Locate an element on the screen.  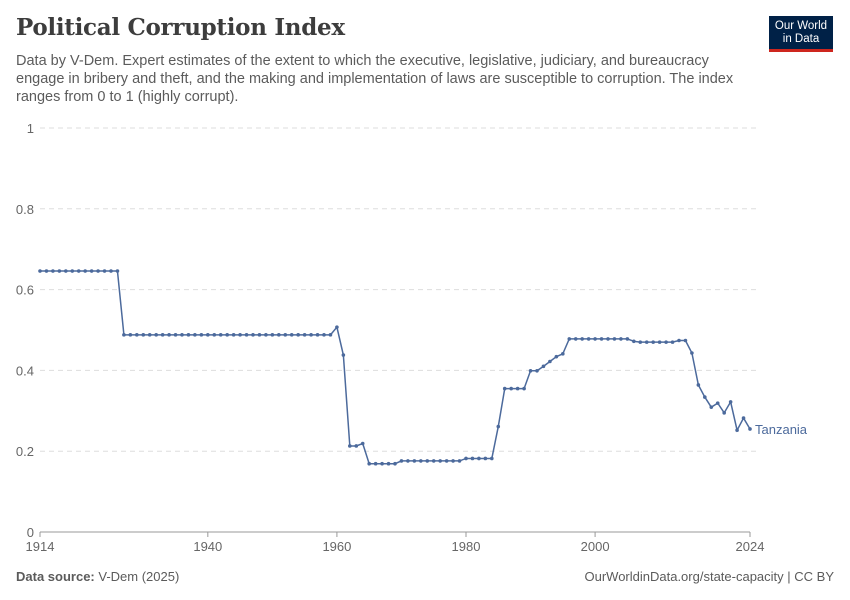
y-tick-label: 1 is located at coordinates (30, 128).